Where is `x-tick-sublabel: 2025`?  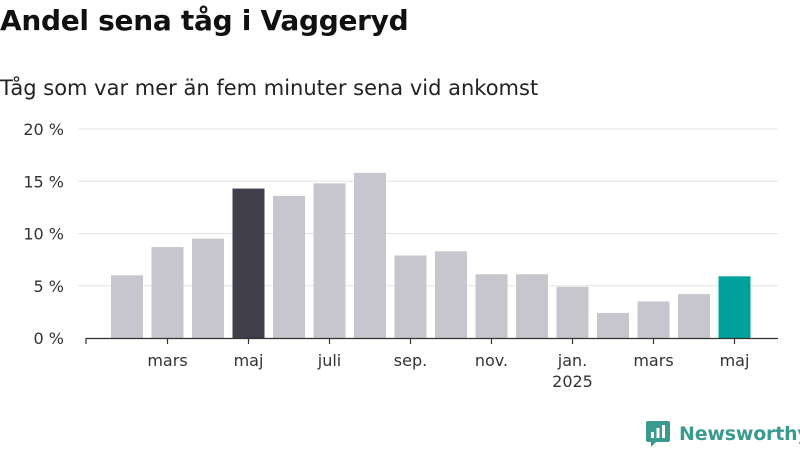
x-tick-sublabel: 2025 is located at coordinates (572, 381).